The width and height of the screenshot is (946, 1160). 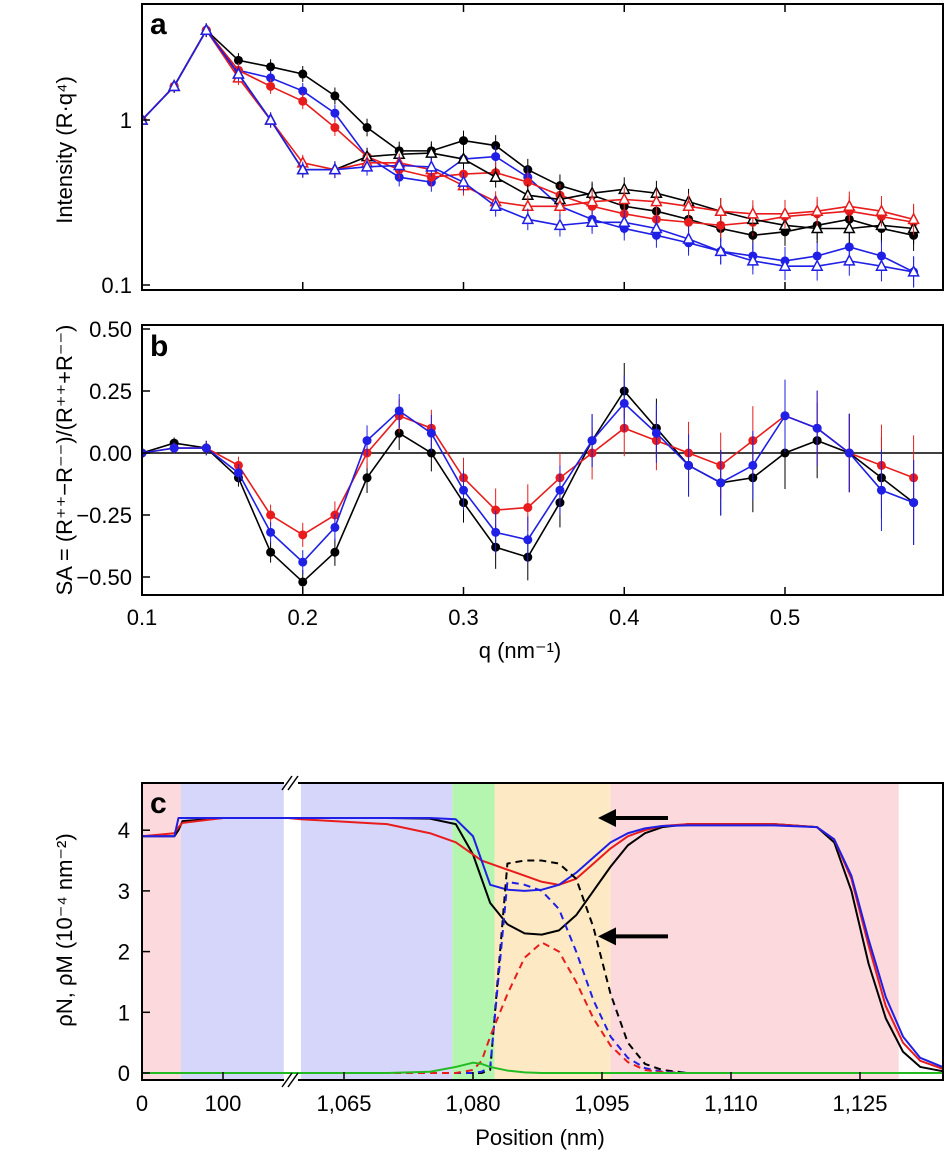 I want to click on x-tick-label: 1,110, so click(x=730, y=1103).